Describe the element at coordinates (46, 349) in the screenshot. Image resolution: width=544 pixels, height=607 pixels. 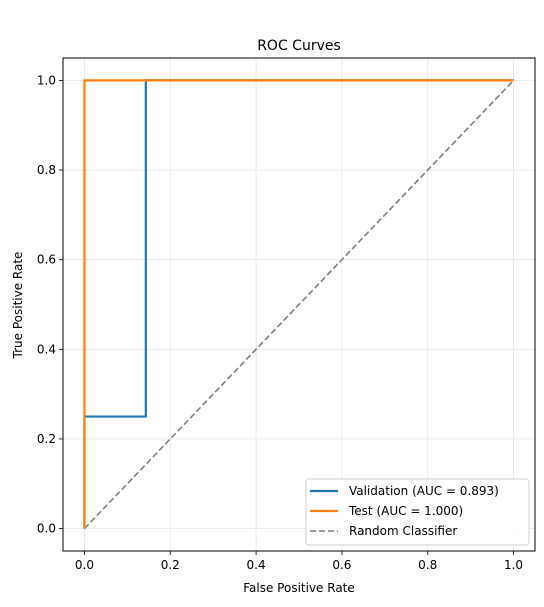
I see `y-tick-label: 0.4` at that location.